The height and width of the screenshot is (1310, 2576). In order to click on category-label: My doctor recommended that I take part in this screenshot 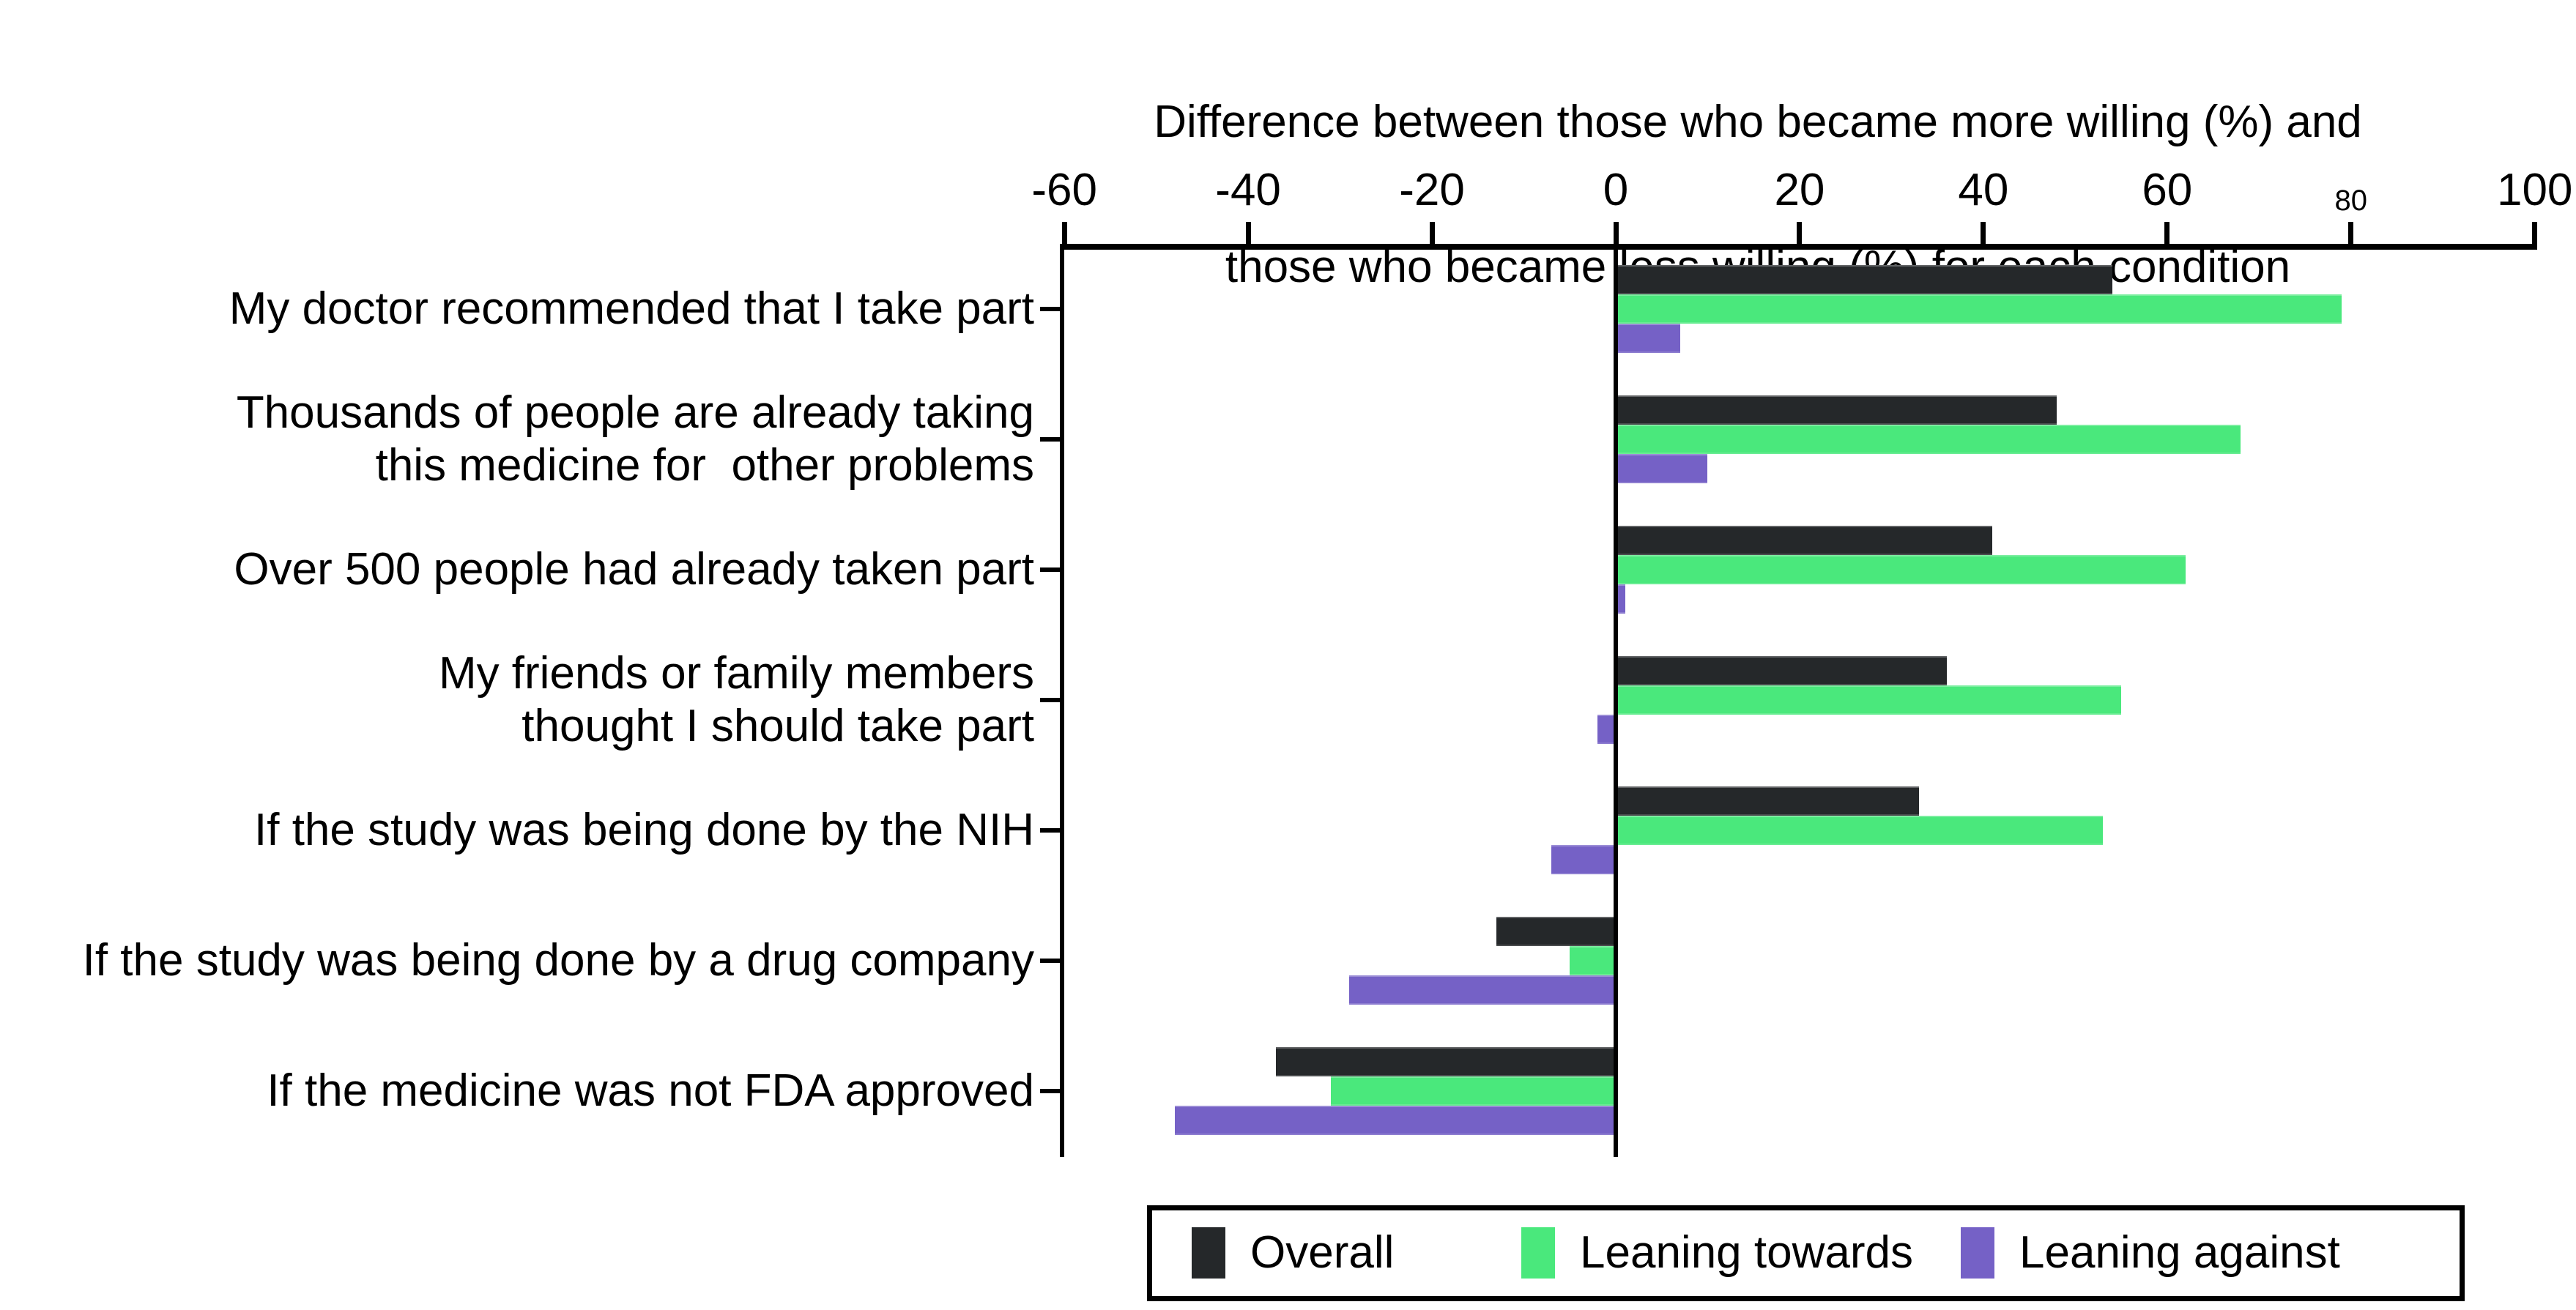, I will do `click(517, 309)`.